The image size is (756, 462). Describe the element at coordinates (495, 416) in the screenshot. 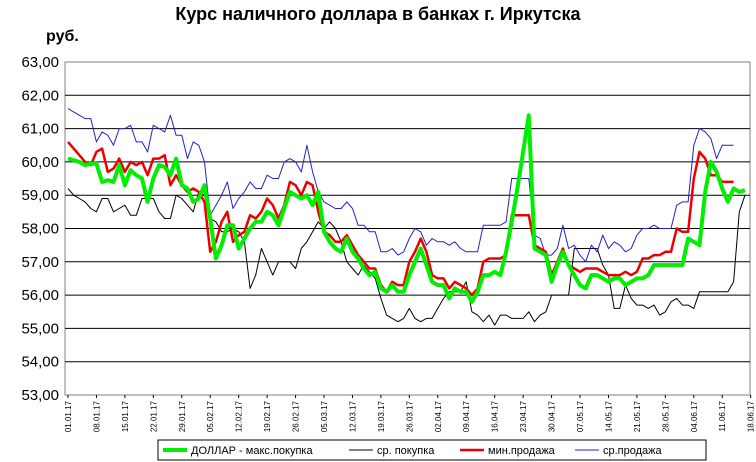

I see `x-tick-label: 16.04.17` at that location.